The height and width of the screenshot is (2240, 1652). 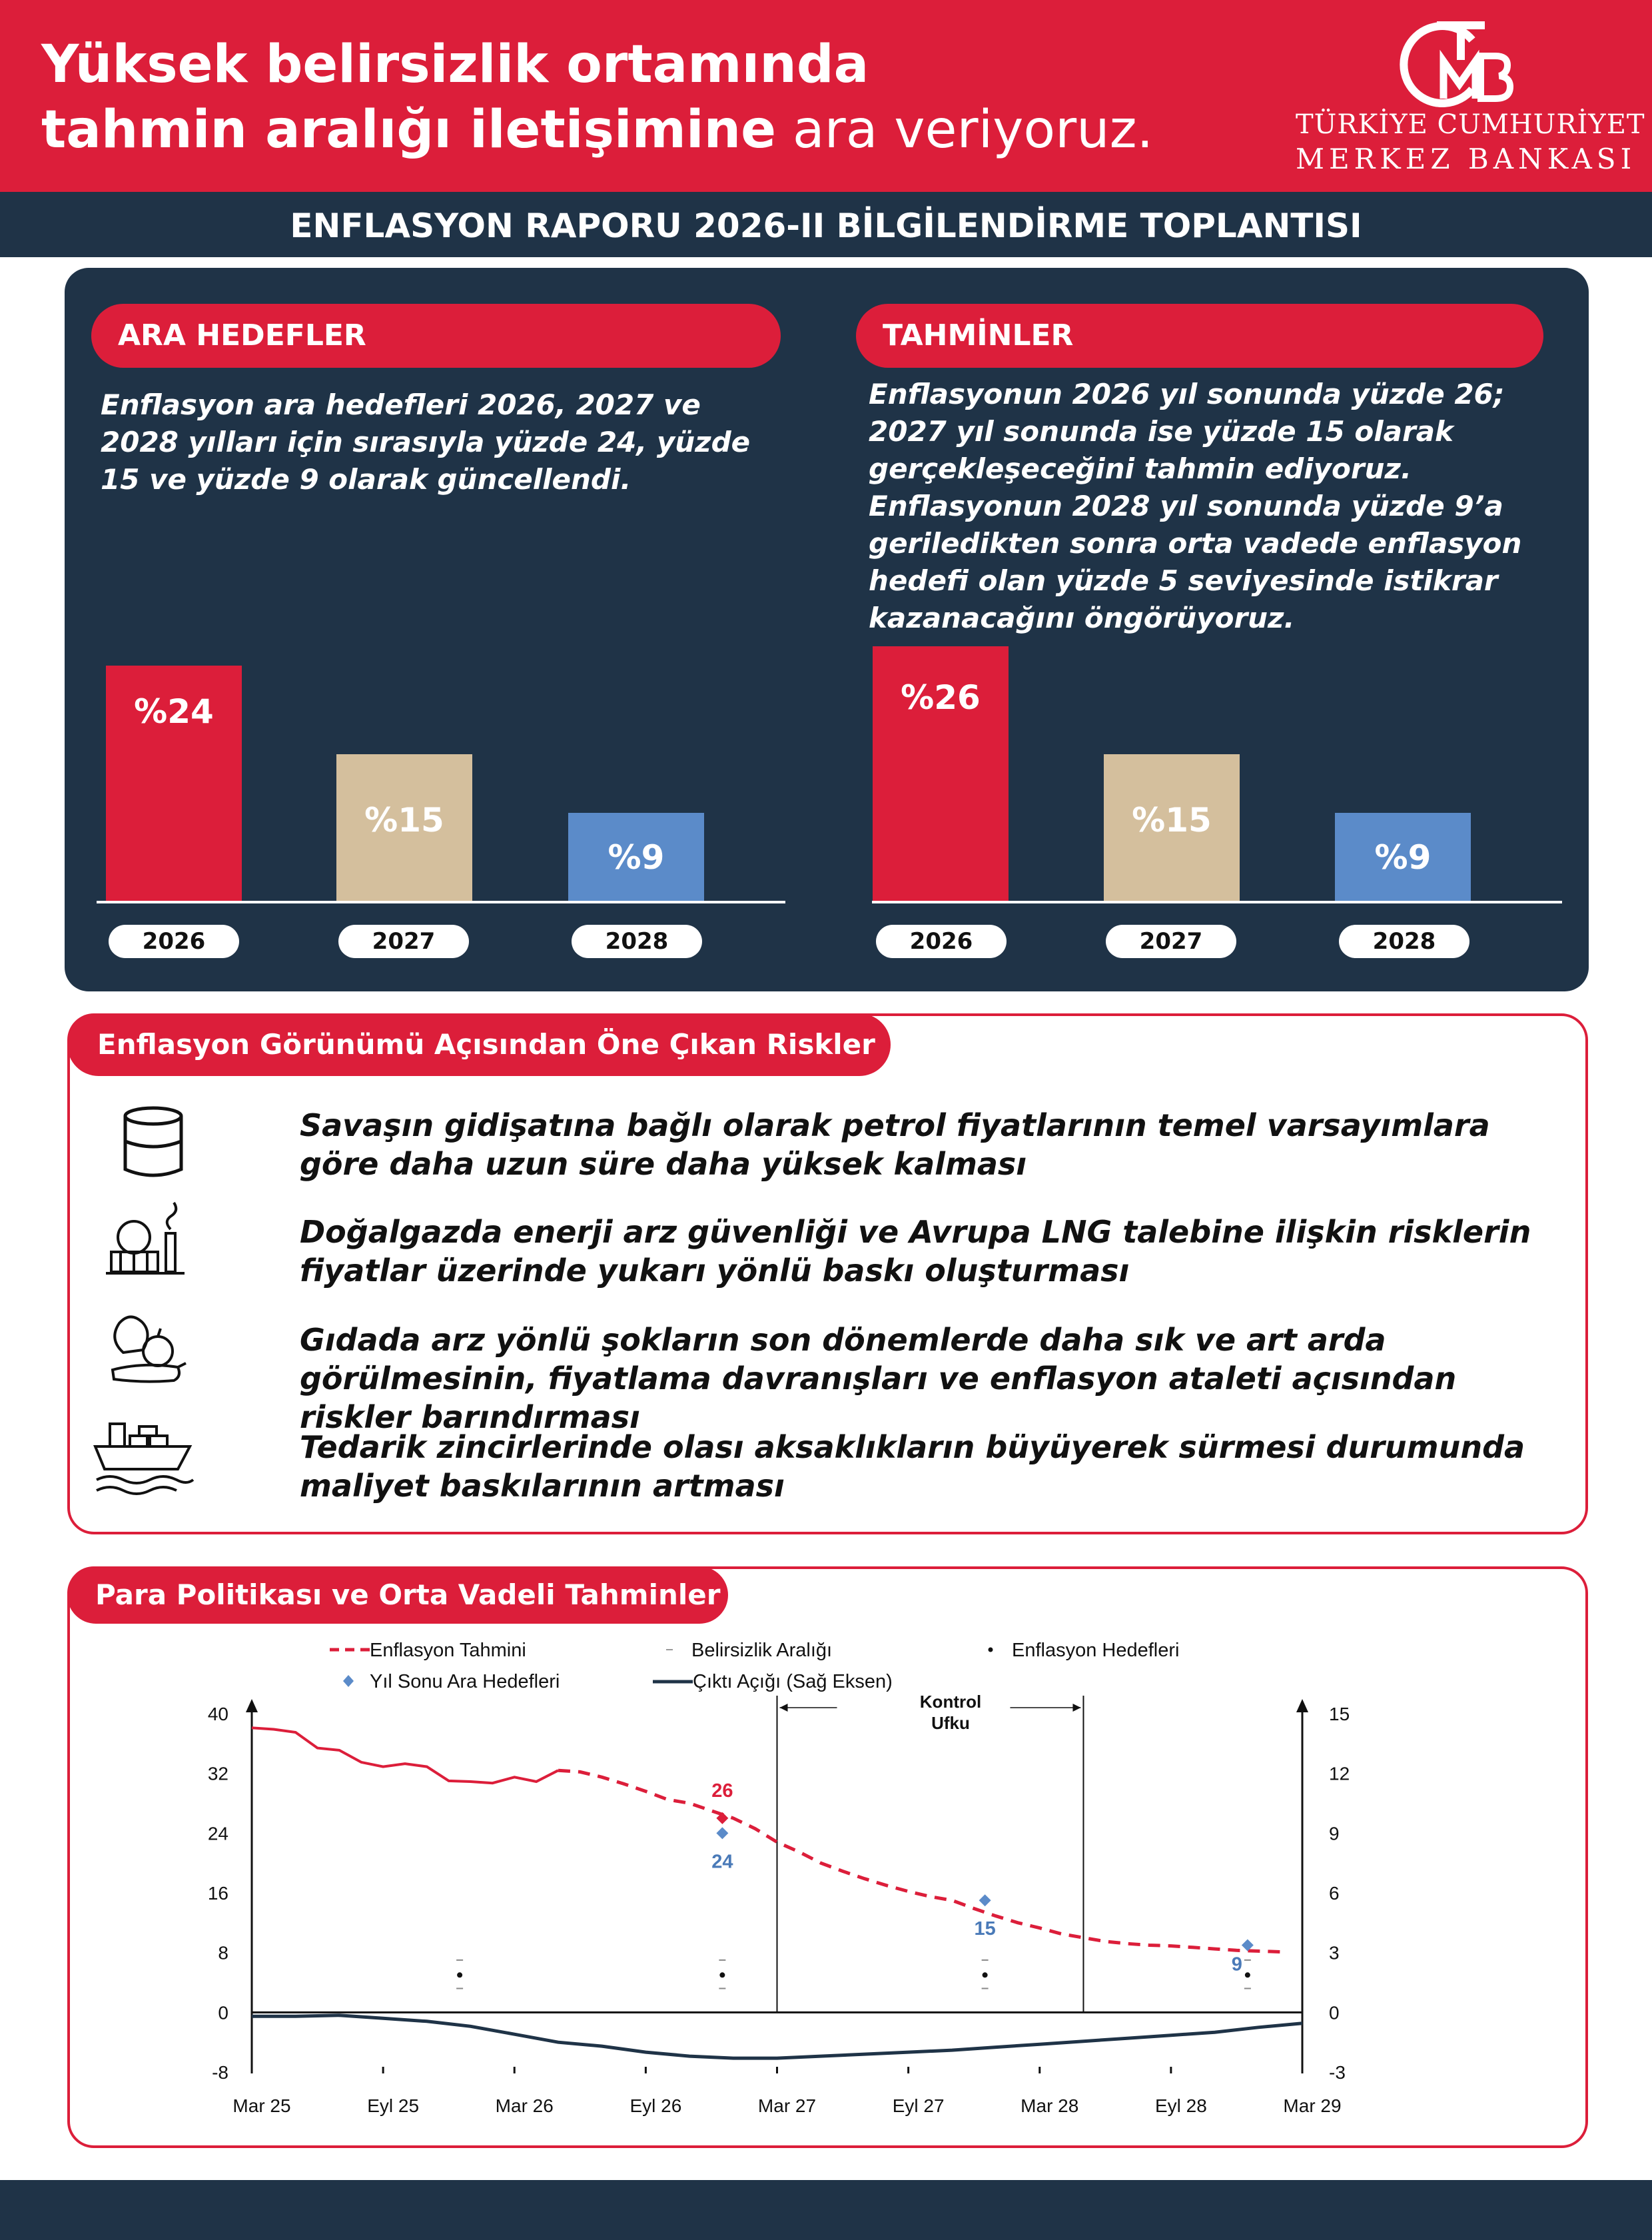 I want to click on ara-hedef-bar-label: %9, so click(x=636, y=857).